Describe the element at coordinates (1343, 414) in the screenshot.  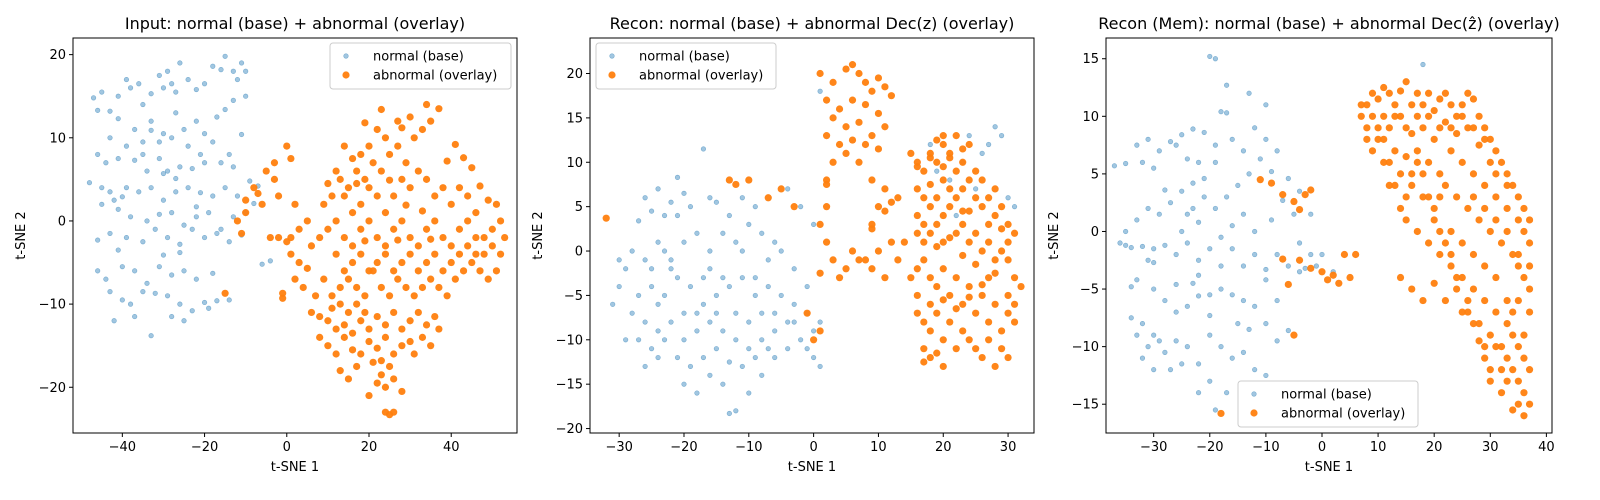
I see `legend-abnormal-label: abnormal (overlay)` at that location.